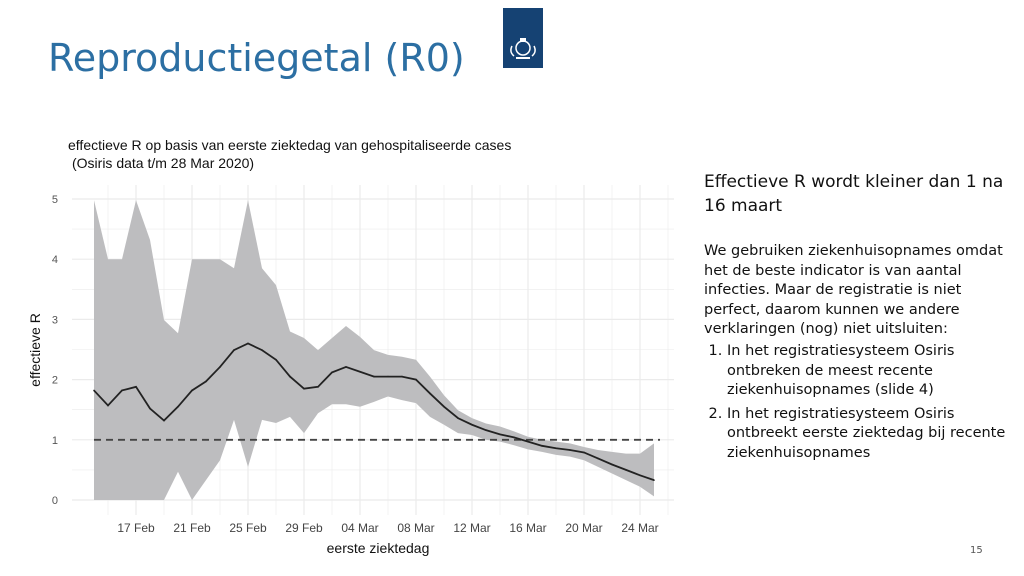 This screenshot has height=576, width=1024. What do you see at coordinates (192, 528) in the screenshot?
I see `x-tick-label: 21 Feb` at bounding box center [192, 528].